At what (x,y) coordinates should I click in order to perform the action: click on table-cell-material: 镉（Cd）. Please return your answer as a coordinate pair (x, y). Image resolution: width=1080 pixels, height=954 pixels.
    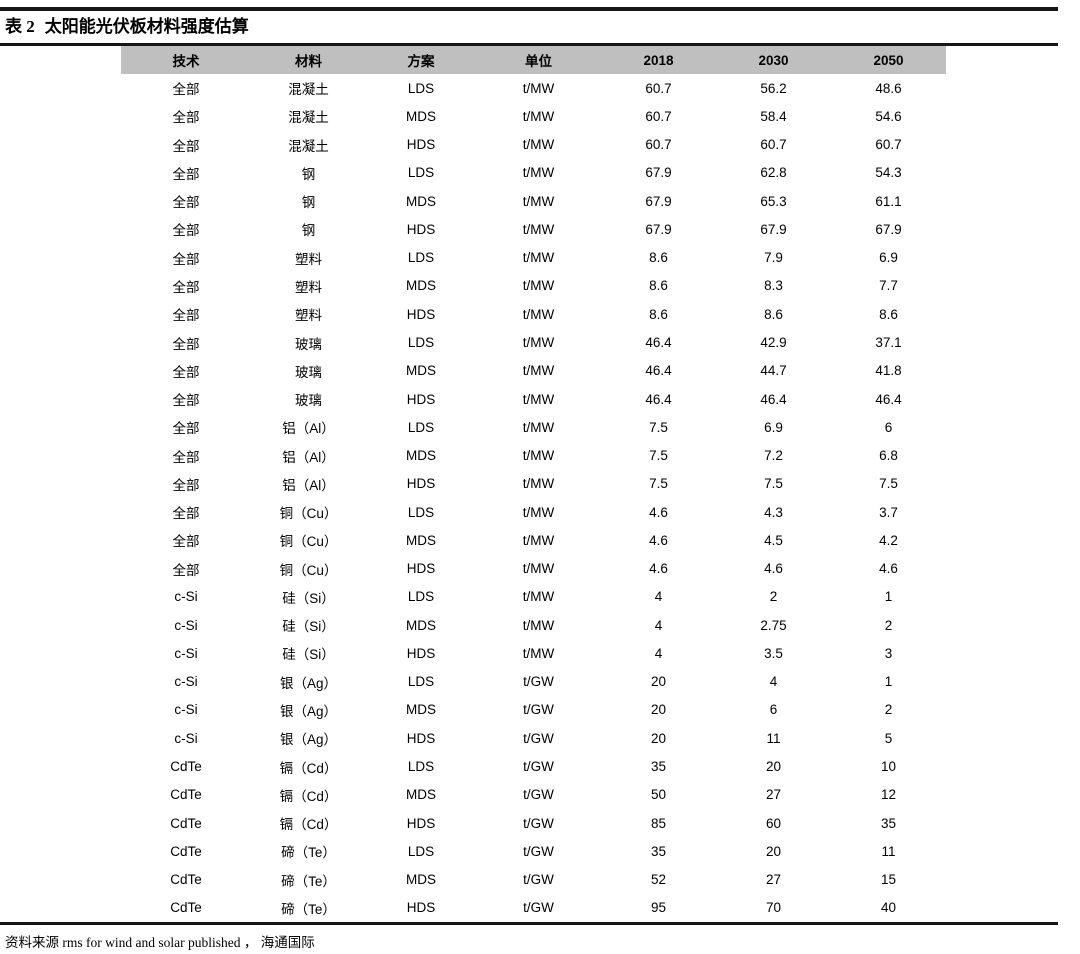
    Looking at the image, I should click on (308, 768).